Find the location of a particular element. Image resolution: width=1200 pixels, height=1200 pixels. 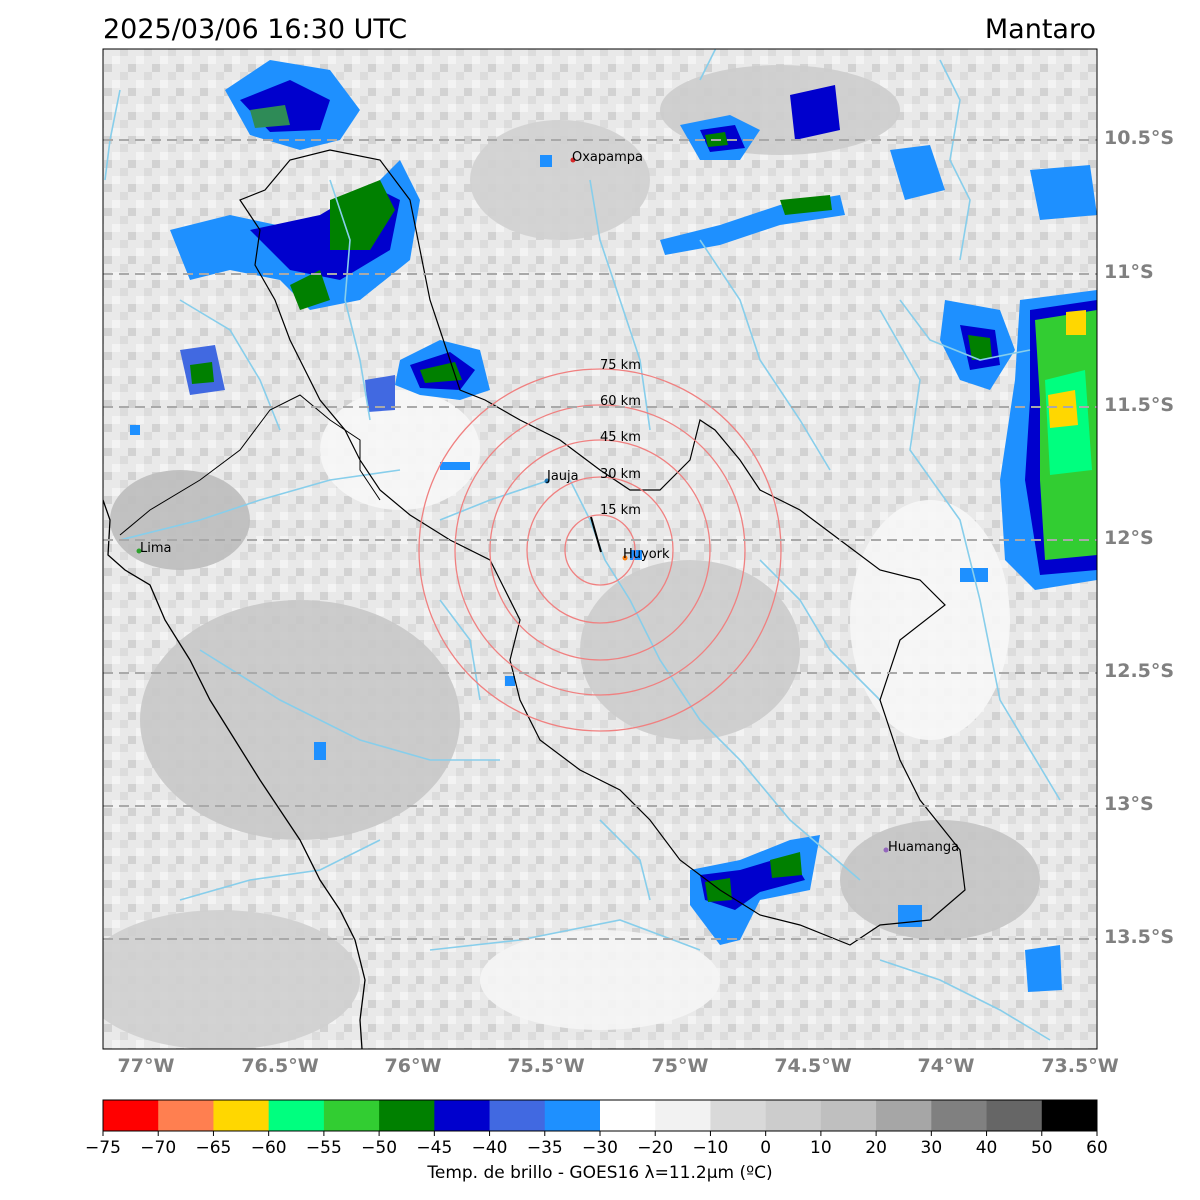

colorbar-tick-label: 30 is located at coordinates (931, 1148).